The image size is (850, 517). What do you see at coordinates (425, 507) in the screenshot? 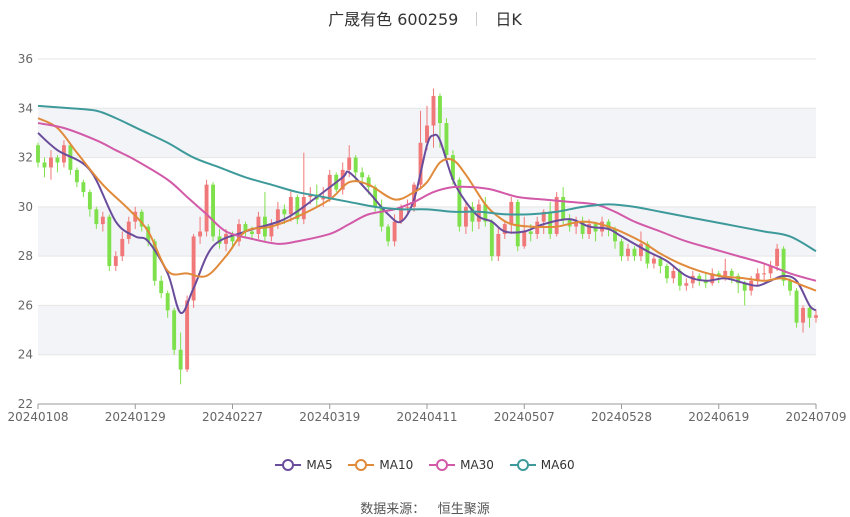
I see `data-source: 数据来源： 恒生聚源` at bounding box center [425, 507].